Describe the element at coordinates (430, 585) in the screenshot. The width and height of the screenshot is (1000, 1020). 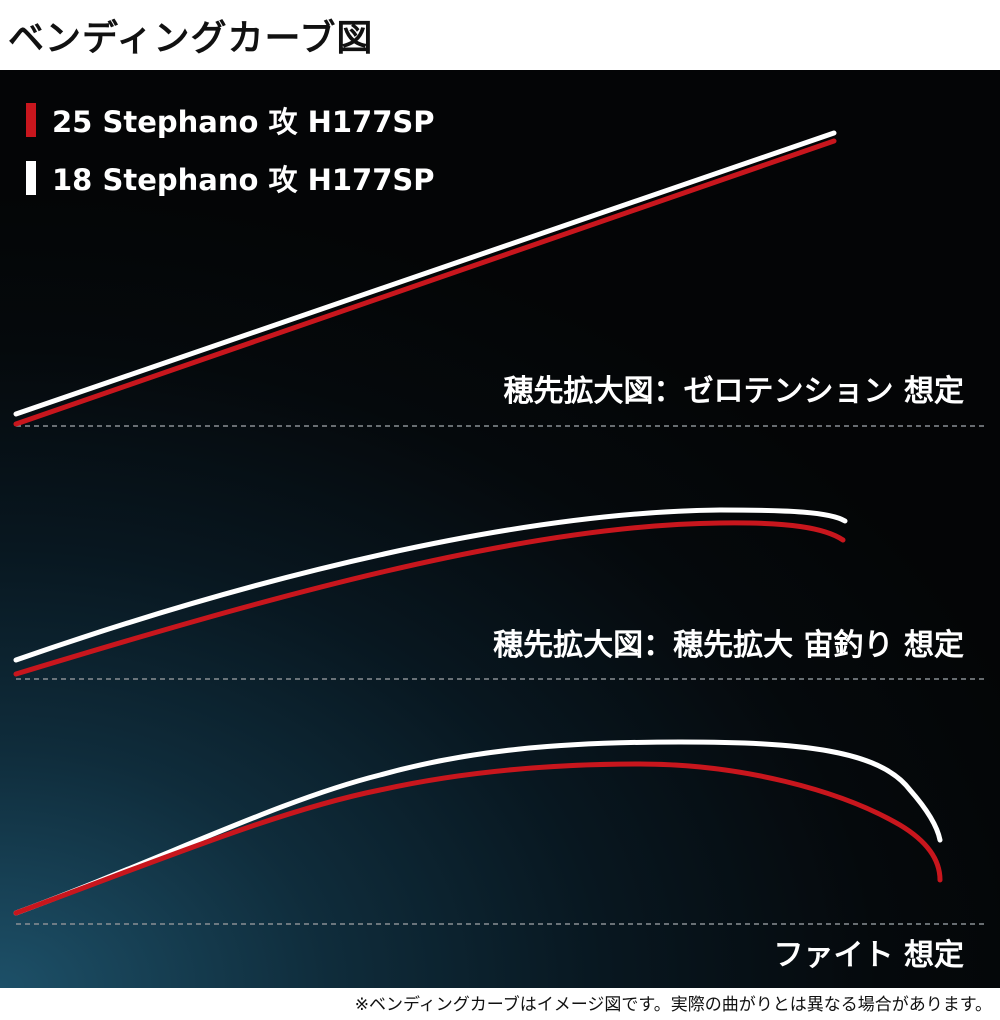
I see `curve-18-suspended` at that location.